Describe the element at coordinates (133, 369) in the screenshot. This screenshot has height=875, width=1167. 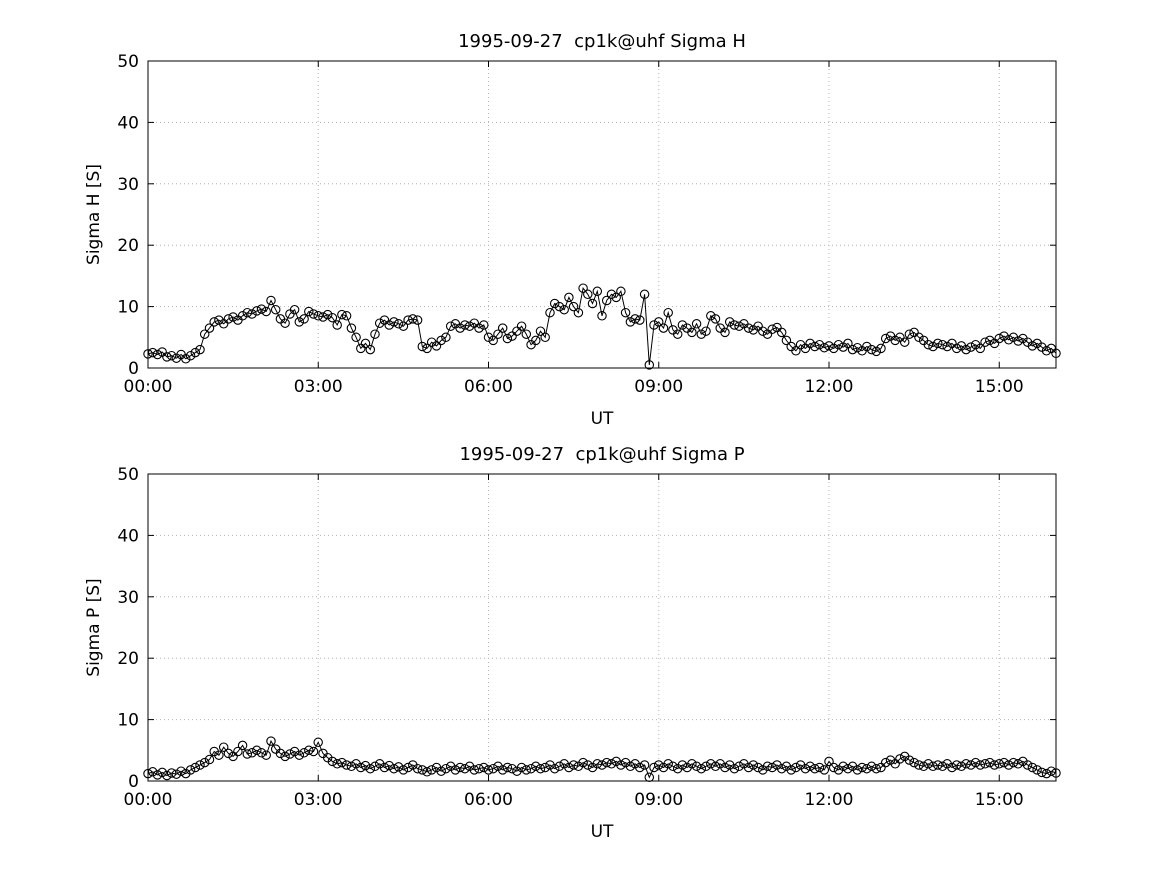
I see `y-tick-label: 0` at that location.